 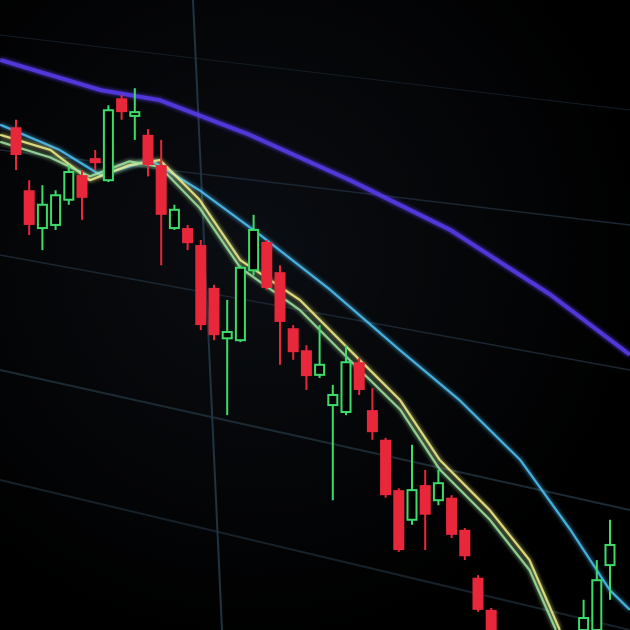 What do you see at coordinates (315, 72) in the screenshot?
I see `grid-line` at bounding box center [315, 72].